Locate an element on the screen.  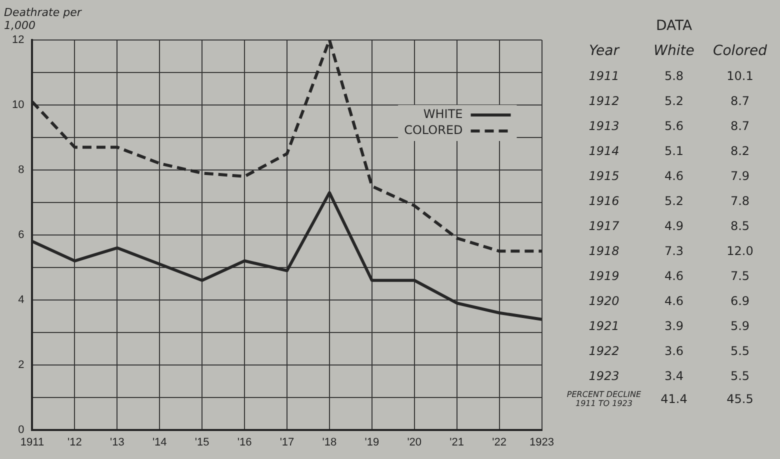
text: 1913 is located at coordinates (604, 125).